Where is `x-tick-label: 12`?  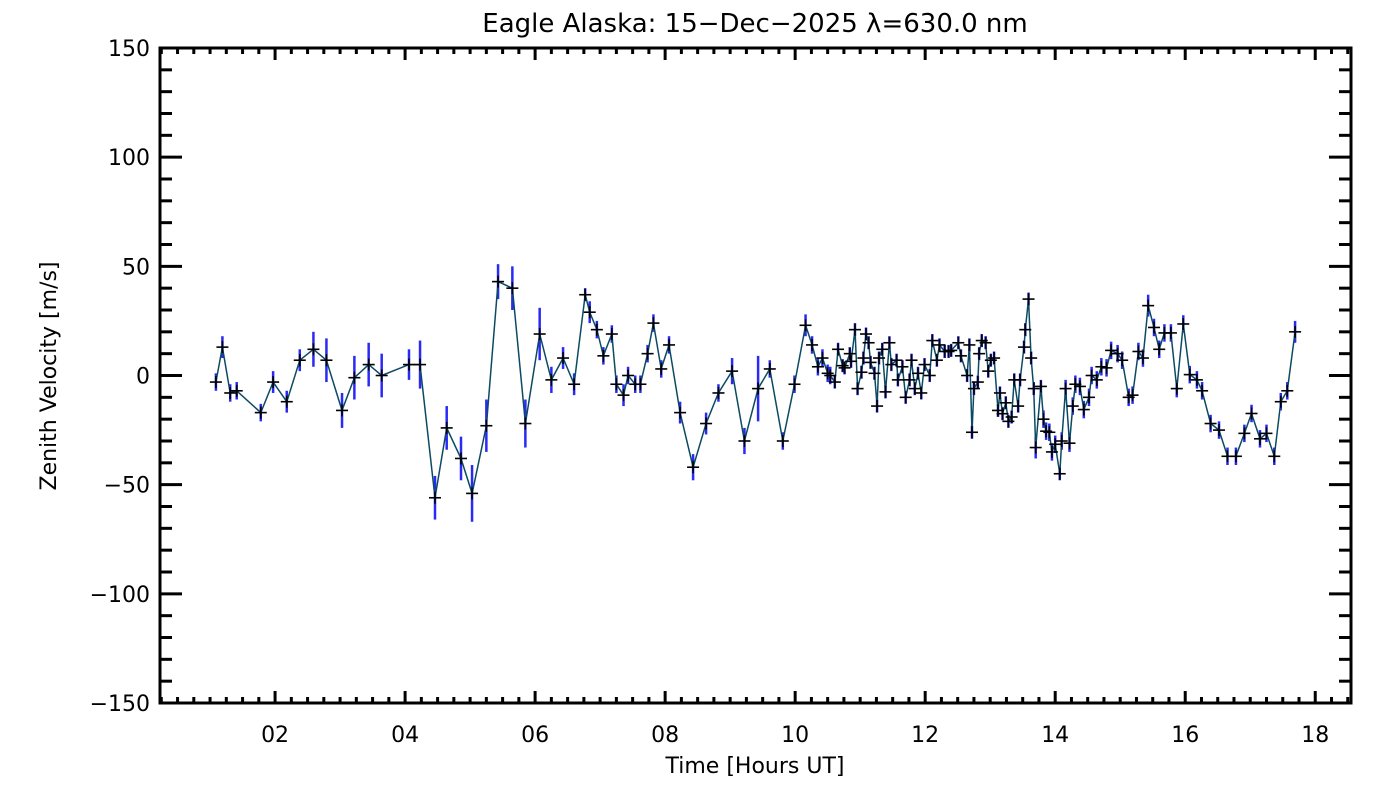 x-tick-label: 12 is located at coordinates (925, 735).